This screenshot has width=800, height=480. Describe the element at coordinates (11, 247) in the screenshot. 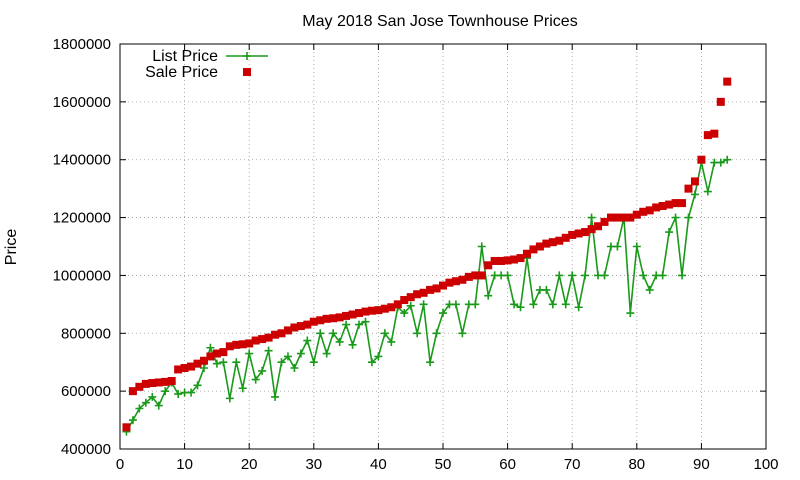

I see `y-axis-label: Price` at that location.